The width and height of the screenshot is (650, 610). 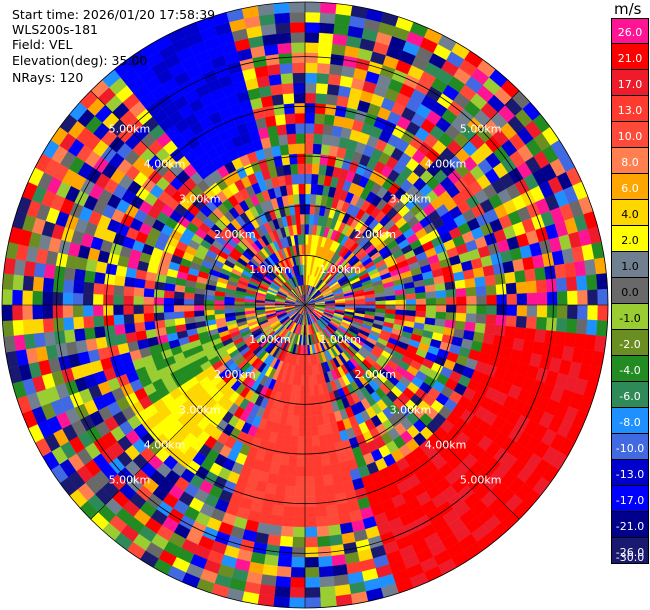 I want to click on colorbar-label: 8.0, so click(x=630, y=162).